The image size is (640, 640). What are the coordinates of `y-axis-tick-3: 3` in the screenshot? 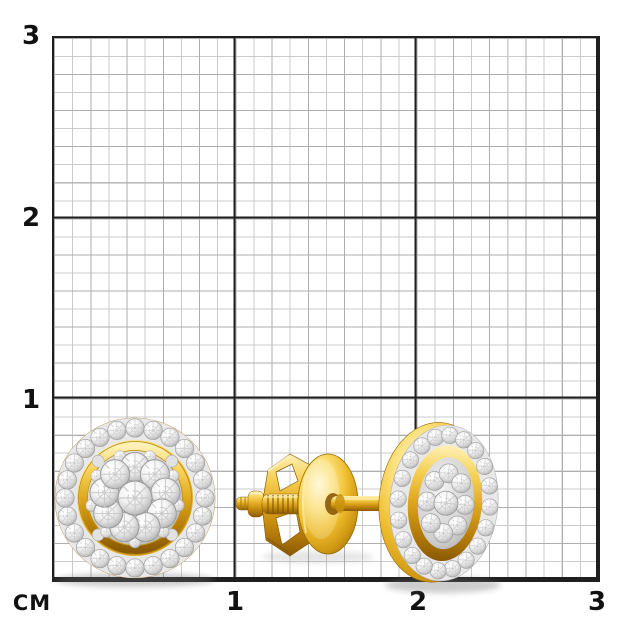 It's located at (31, 36).